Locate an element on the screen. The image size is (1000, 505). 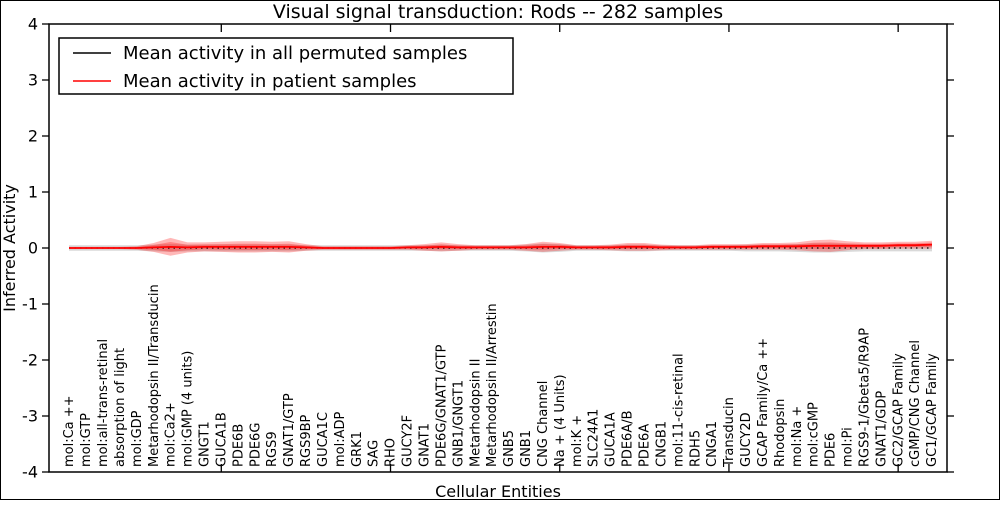
x-tick-label: GCAP Family/Ca ++ is located at coordinates (763, 402).